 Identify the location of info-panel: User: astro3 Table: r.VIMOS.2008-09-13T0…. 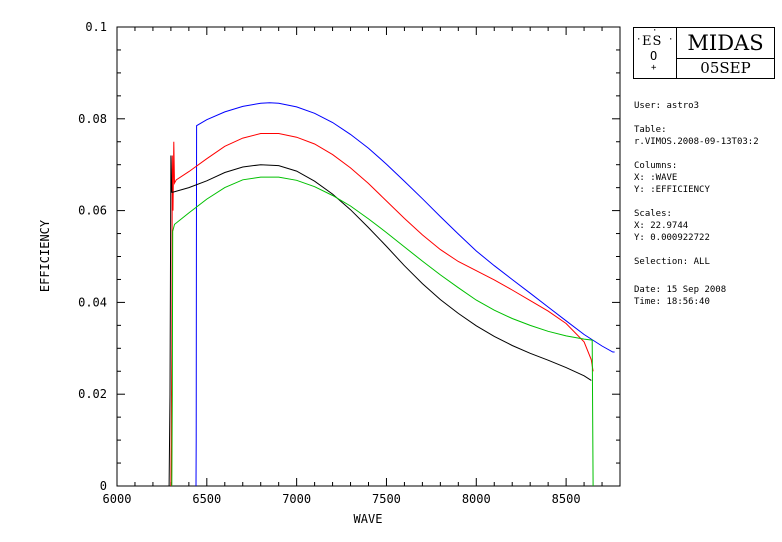
(708, 204).